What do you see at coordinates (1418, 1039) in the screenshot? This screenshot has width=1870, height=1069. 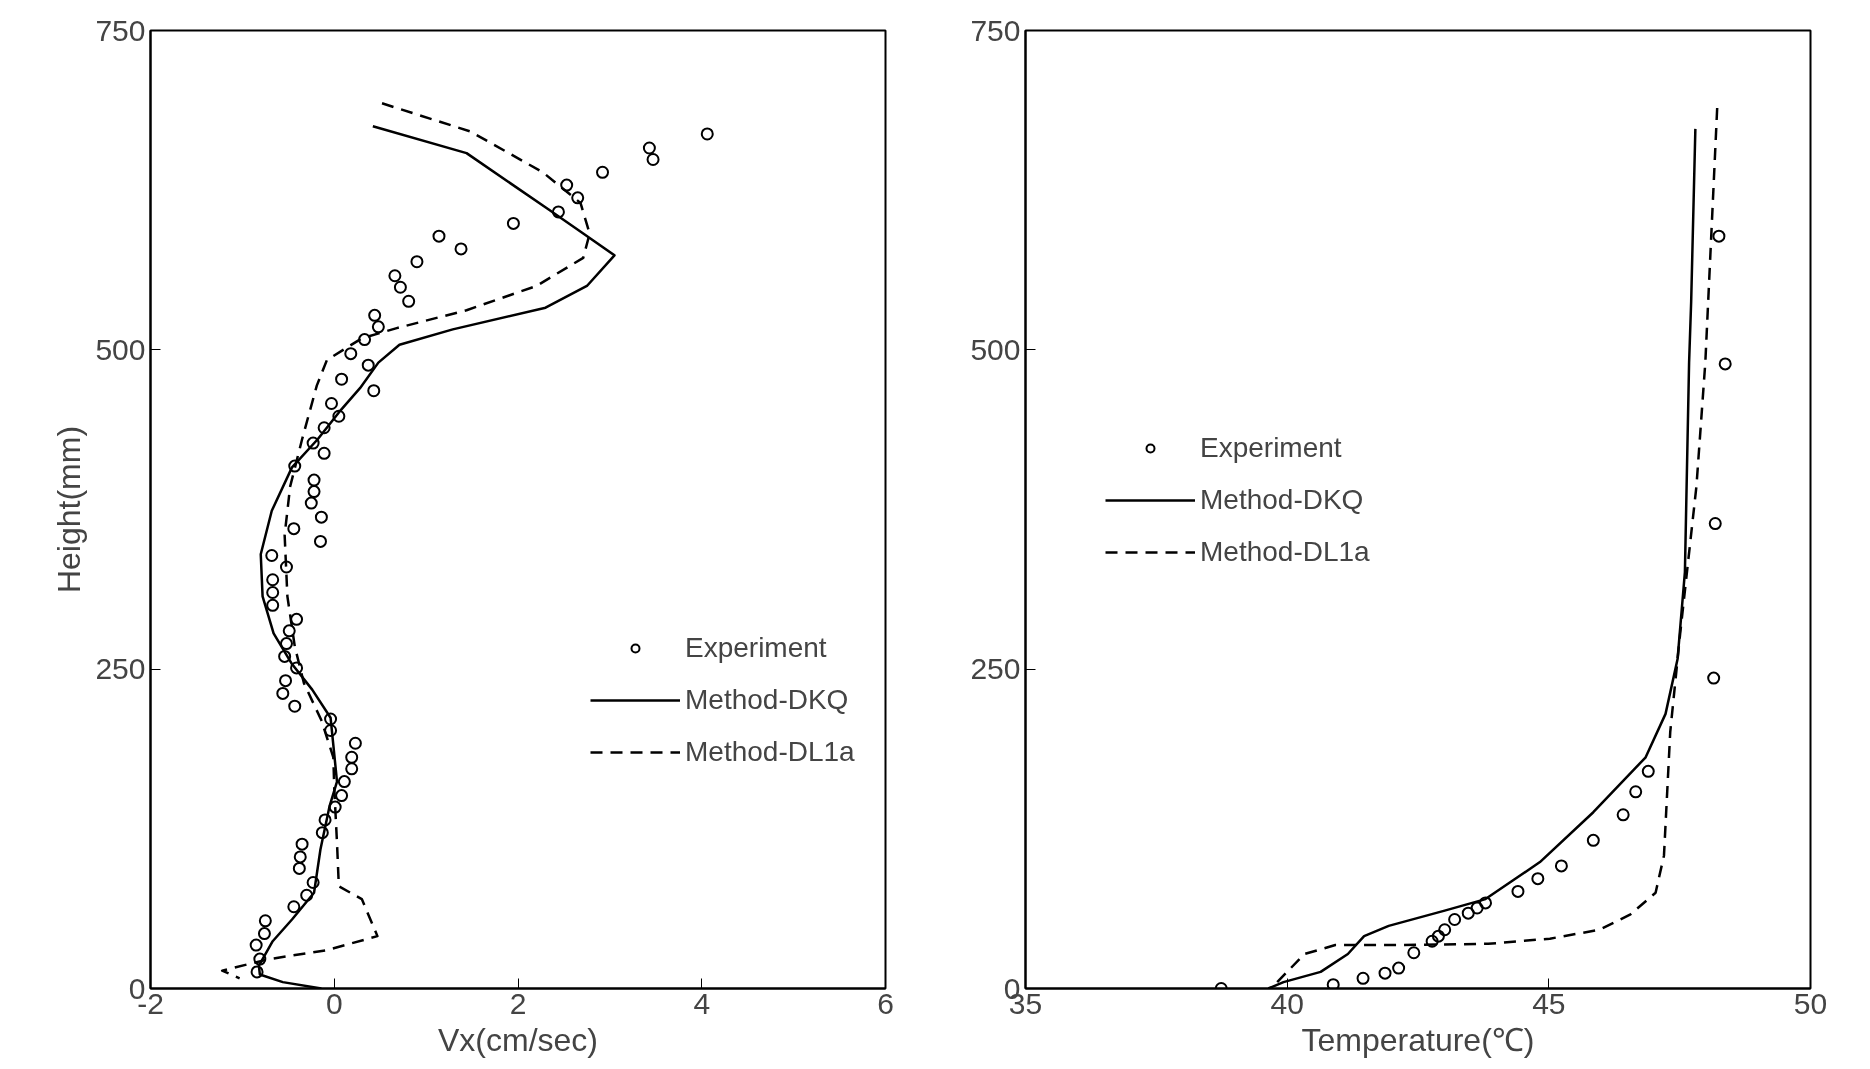 I see `x-axis-title: Temperature(℃)` at bounding box center [1418, 1039].